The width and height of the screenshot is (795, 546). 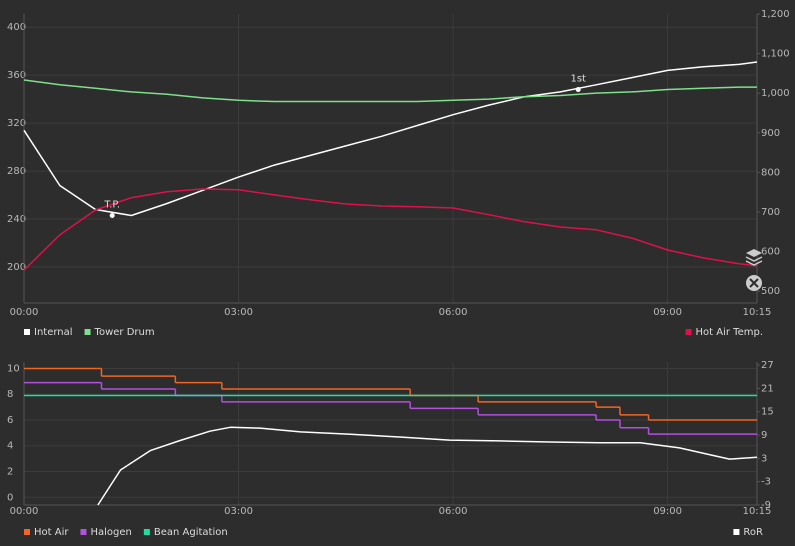 I want to click on y2-tick-label: 800, so click(x=770, y=172).